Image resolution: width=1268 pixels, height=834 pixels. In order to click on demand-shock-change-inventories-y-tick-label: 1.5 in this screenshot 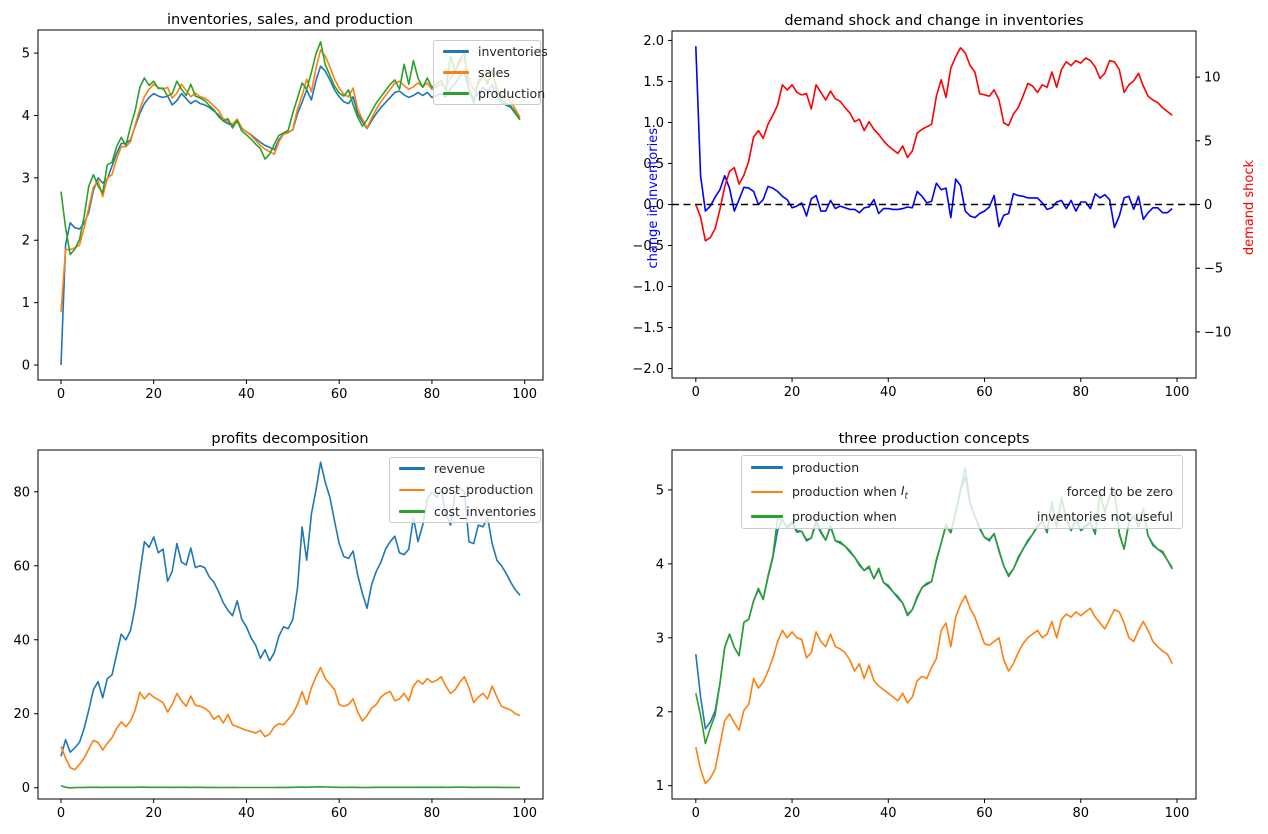, I will do `click(653, 82)`.